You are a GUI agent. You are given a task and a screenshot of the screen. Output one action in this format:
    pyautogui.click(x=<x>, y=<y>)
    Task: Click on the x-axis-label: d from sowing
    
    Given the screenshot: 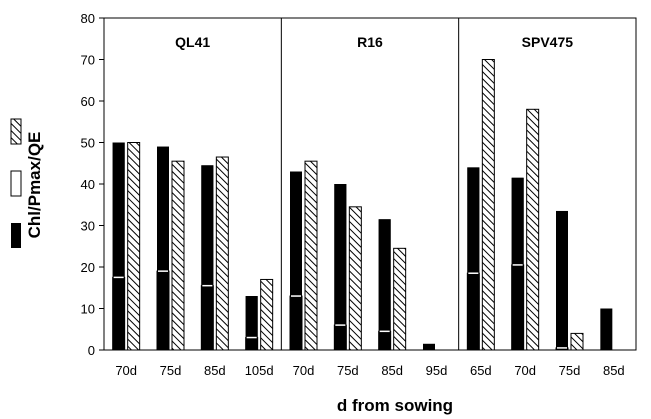 What is the action you would take?
    pyautogui.click(x=395, y=405)
    